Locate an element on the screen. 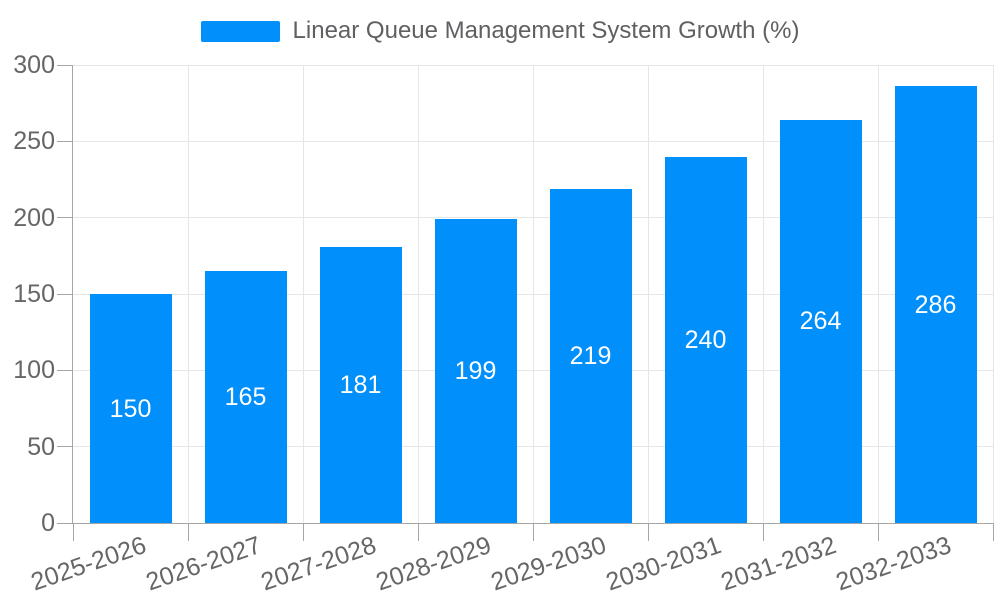  y-axis-tick-label: 100 is located at coordinates (34, 370).